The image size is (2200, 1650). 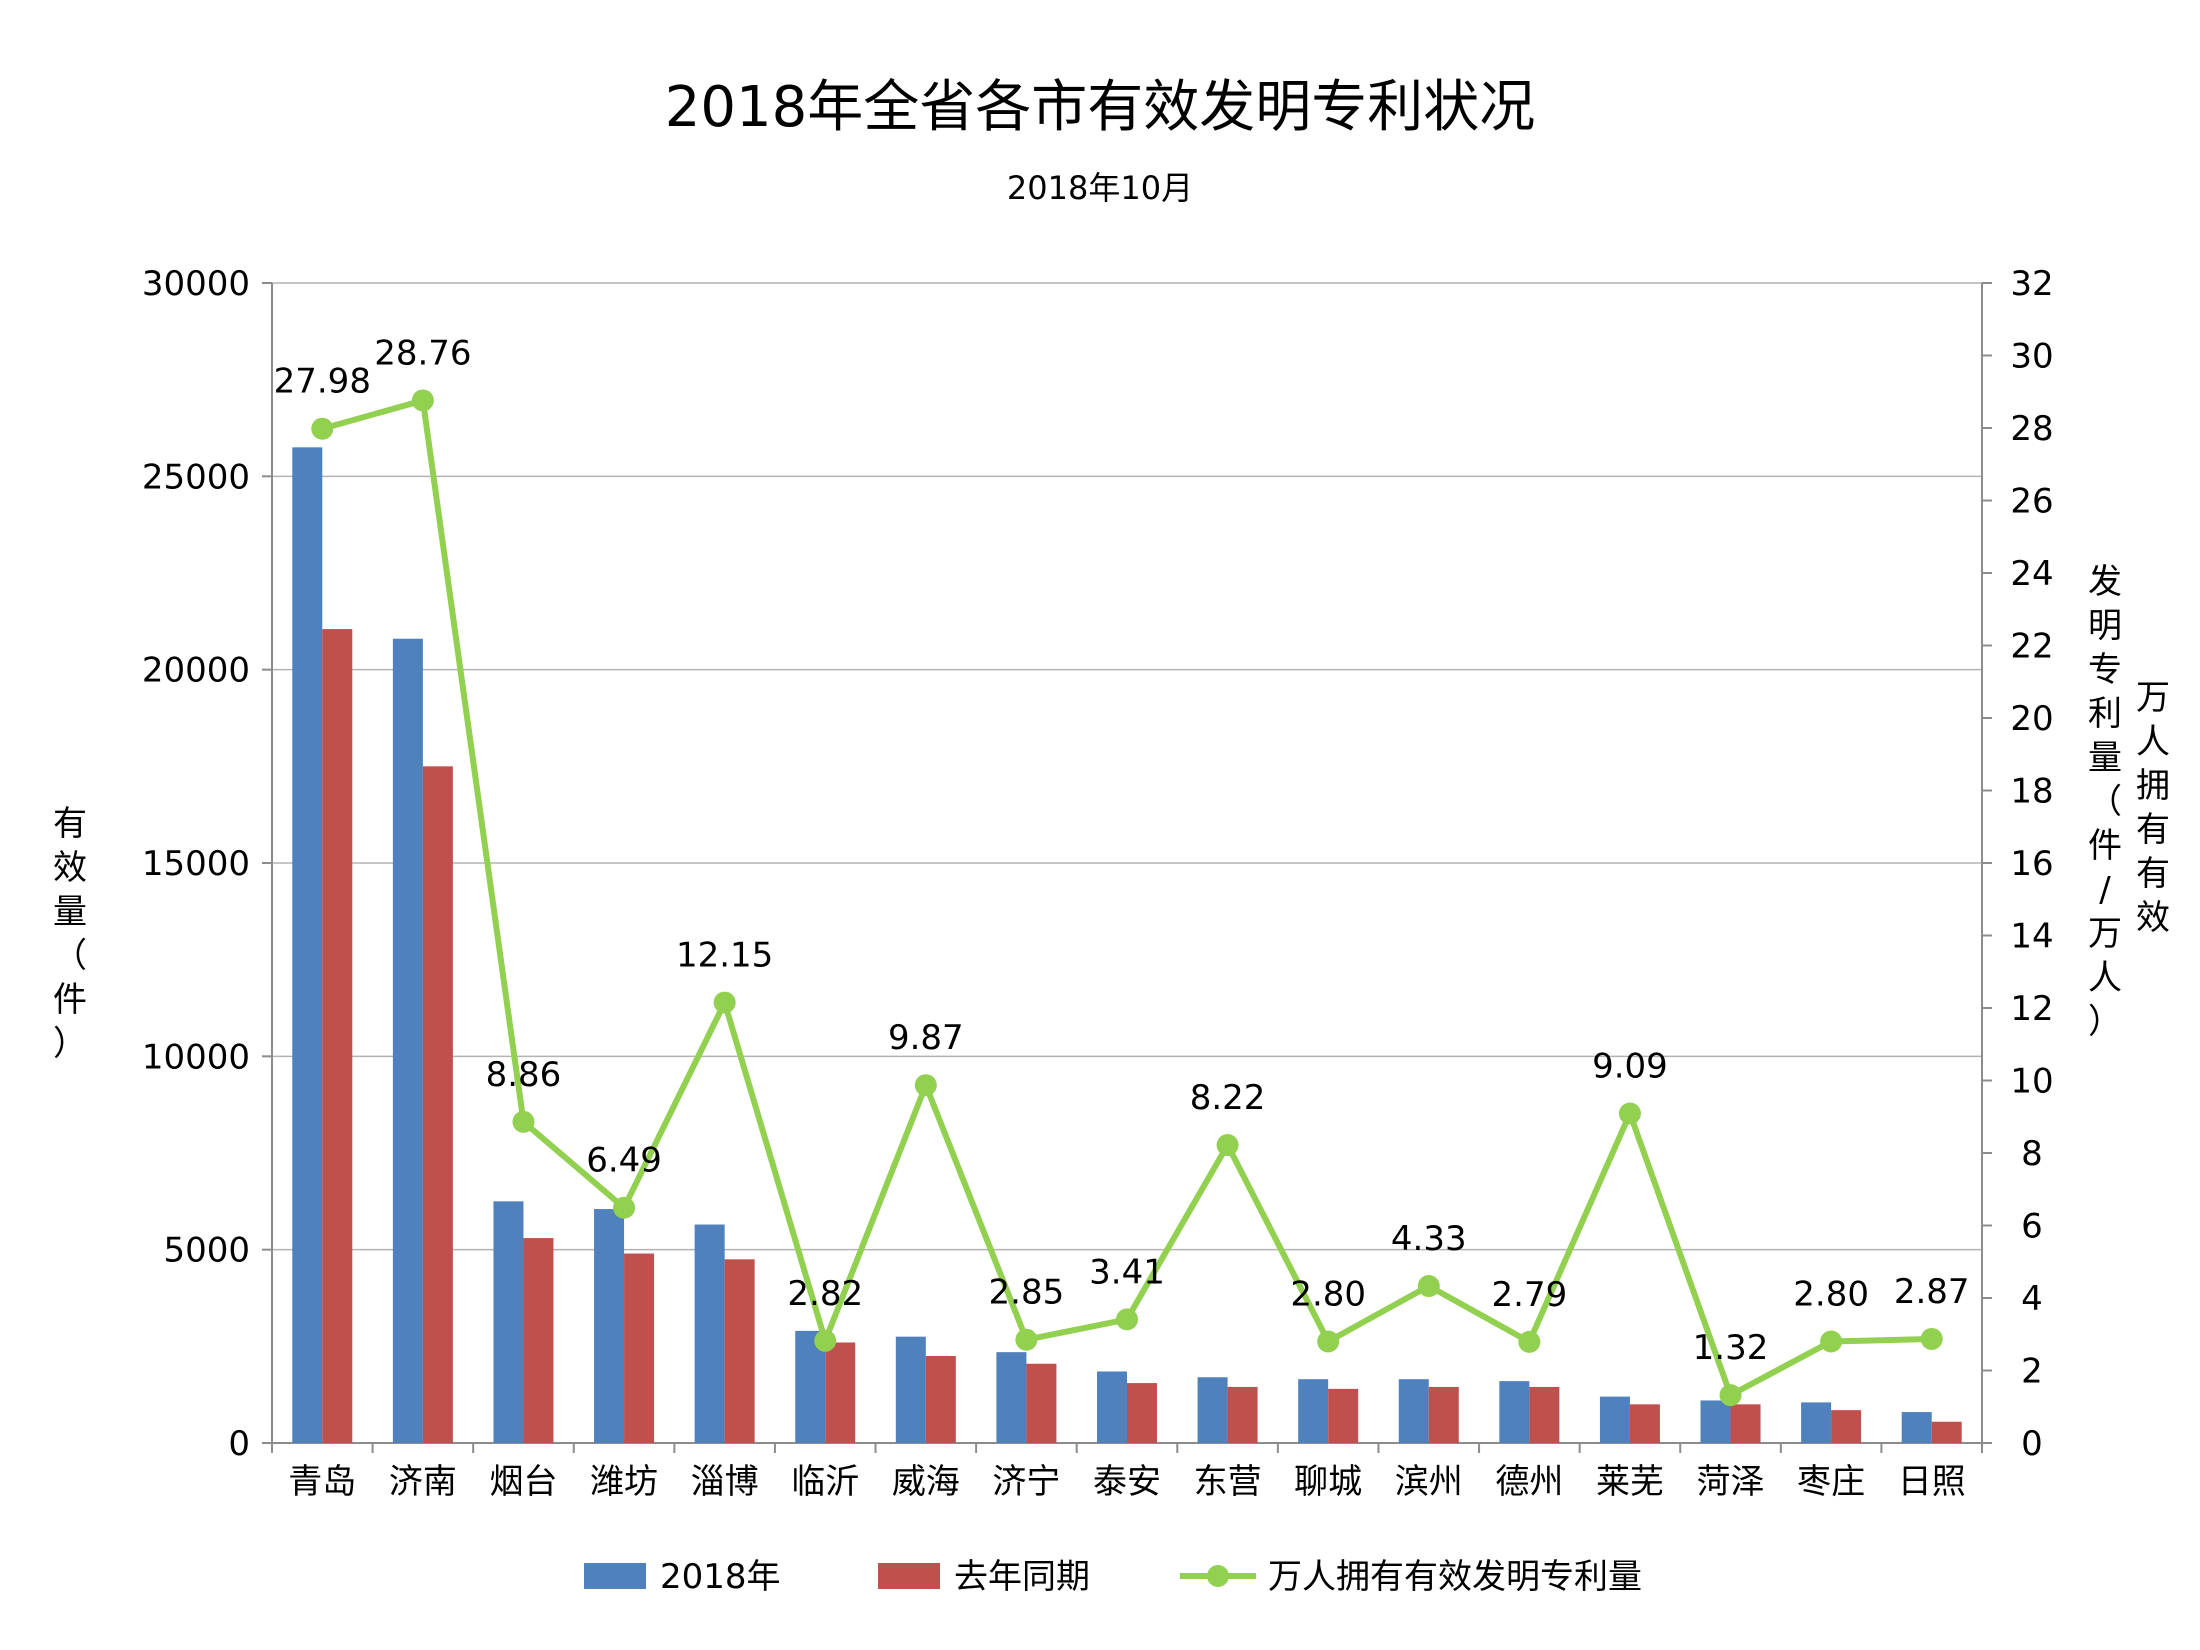 What do you see at coordinates (2031, 864) in the screenshot?
I see `y-right-tick-label: 16` at bounding box center [2031, 864].